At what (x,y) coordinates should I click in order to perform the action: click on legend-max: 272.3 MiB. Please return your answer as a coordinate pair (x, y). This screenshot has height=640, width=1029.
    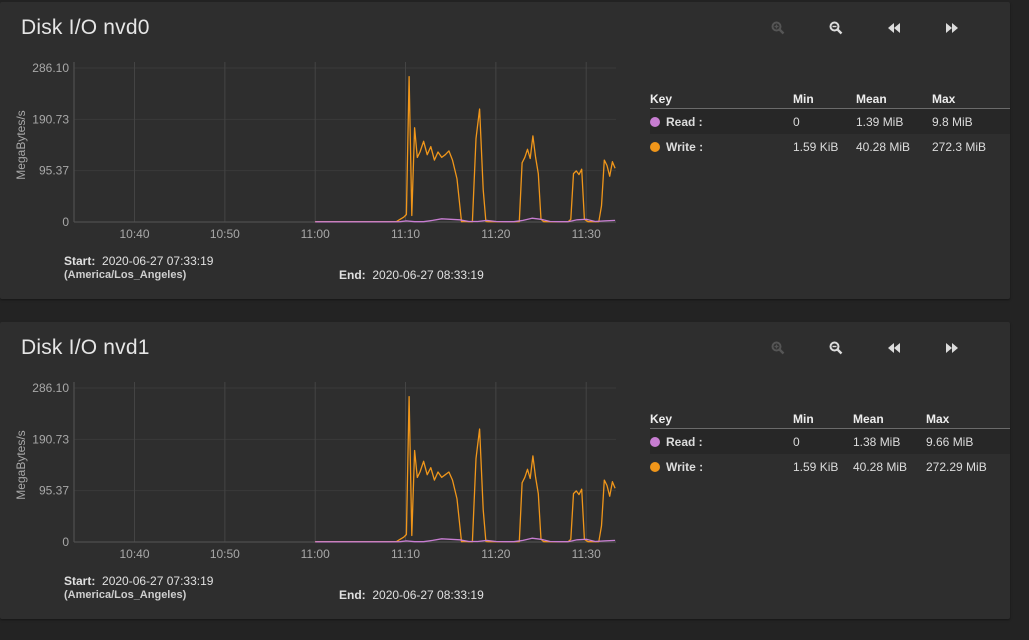
    Looking at the image, I should click on (959, 147).